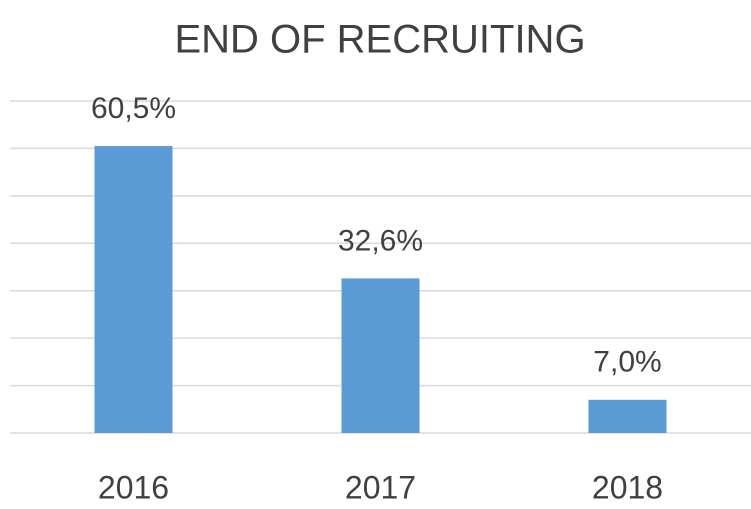 This screenshot has height=509, width=751. I want to click on x-tick-label: 2018, so click(627, 487).